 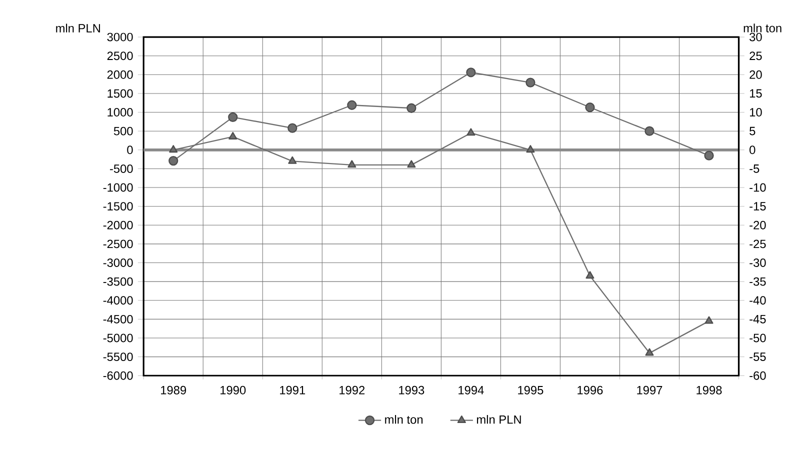 What do you see at coordinates (590, 390) in the screenshot?
I see `x-tick-label: 1996` at bounding box center [590, 390].